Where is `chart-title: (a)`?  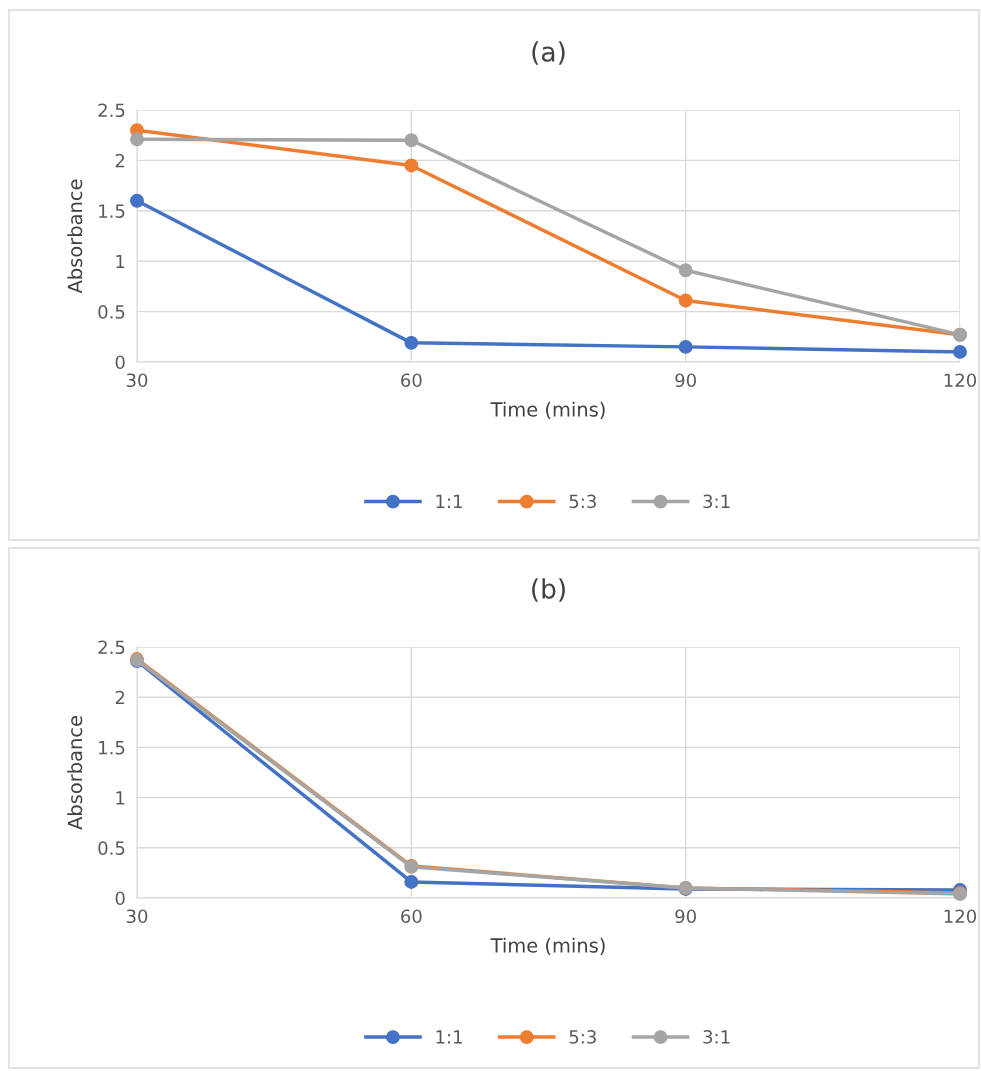
chart-title: (a) is located at coordinates (548, 53).